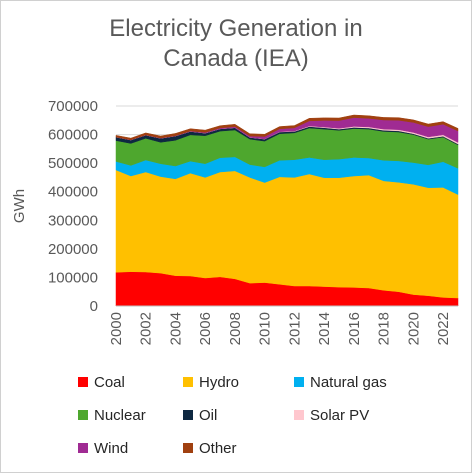  I want to click on y-axis-label: GWh, so click(19, 206).